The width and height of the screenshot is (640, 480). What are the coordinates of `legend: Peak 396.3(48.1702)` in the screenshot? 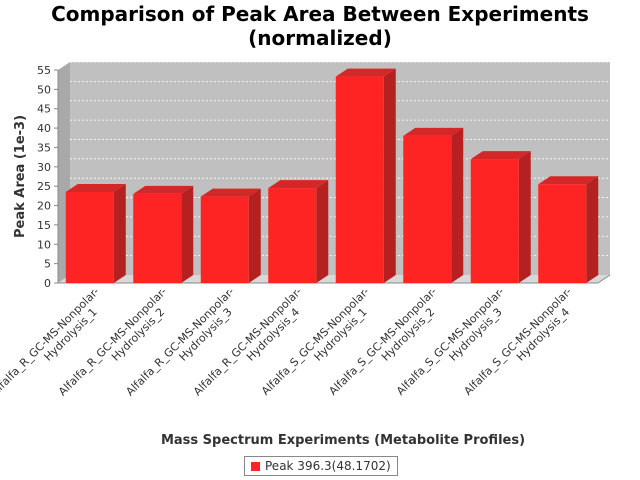 It's located at (321, 466).